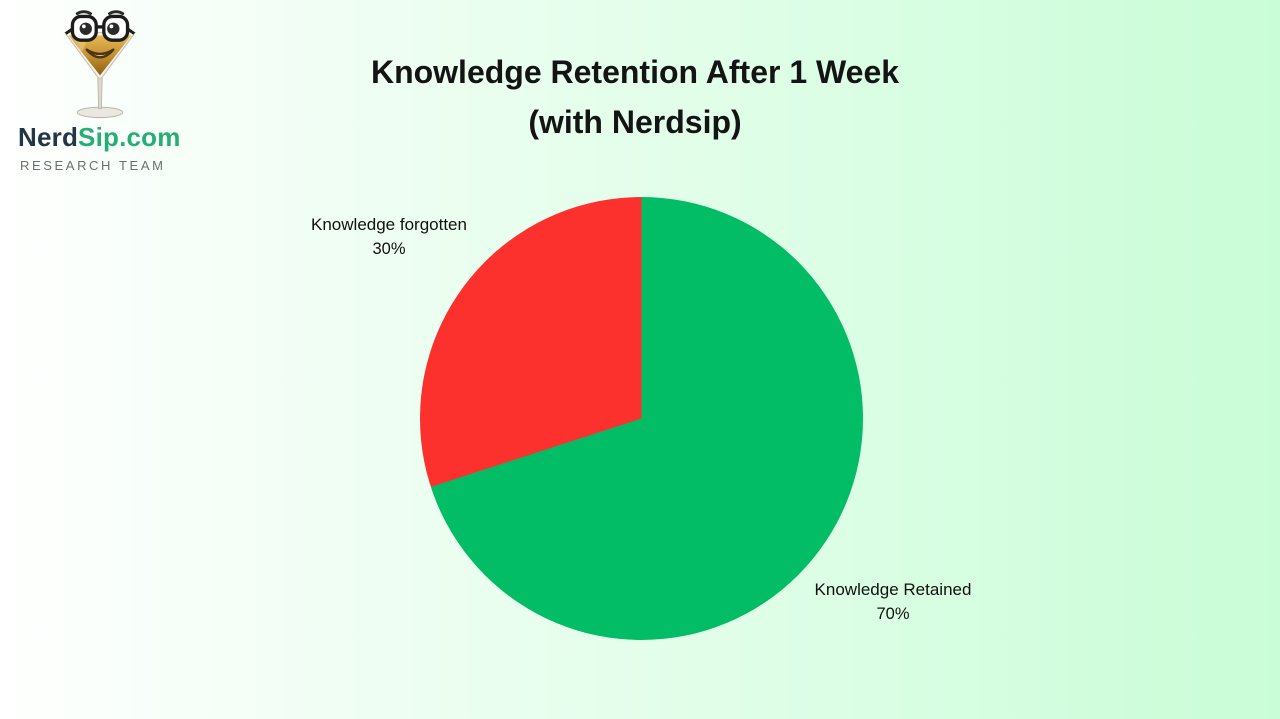 The image size is (1280, 719). I want to click on brand-name-secondary: Sip.com, so click(129, 137).